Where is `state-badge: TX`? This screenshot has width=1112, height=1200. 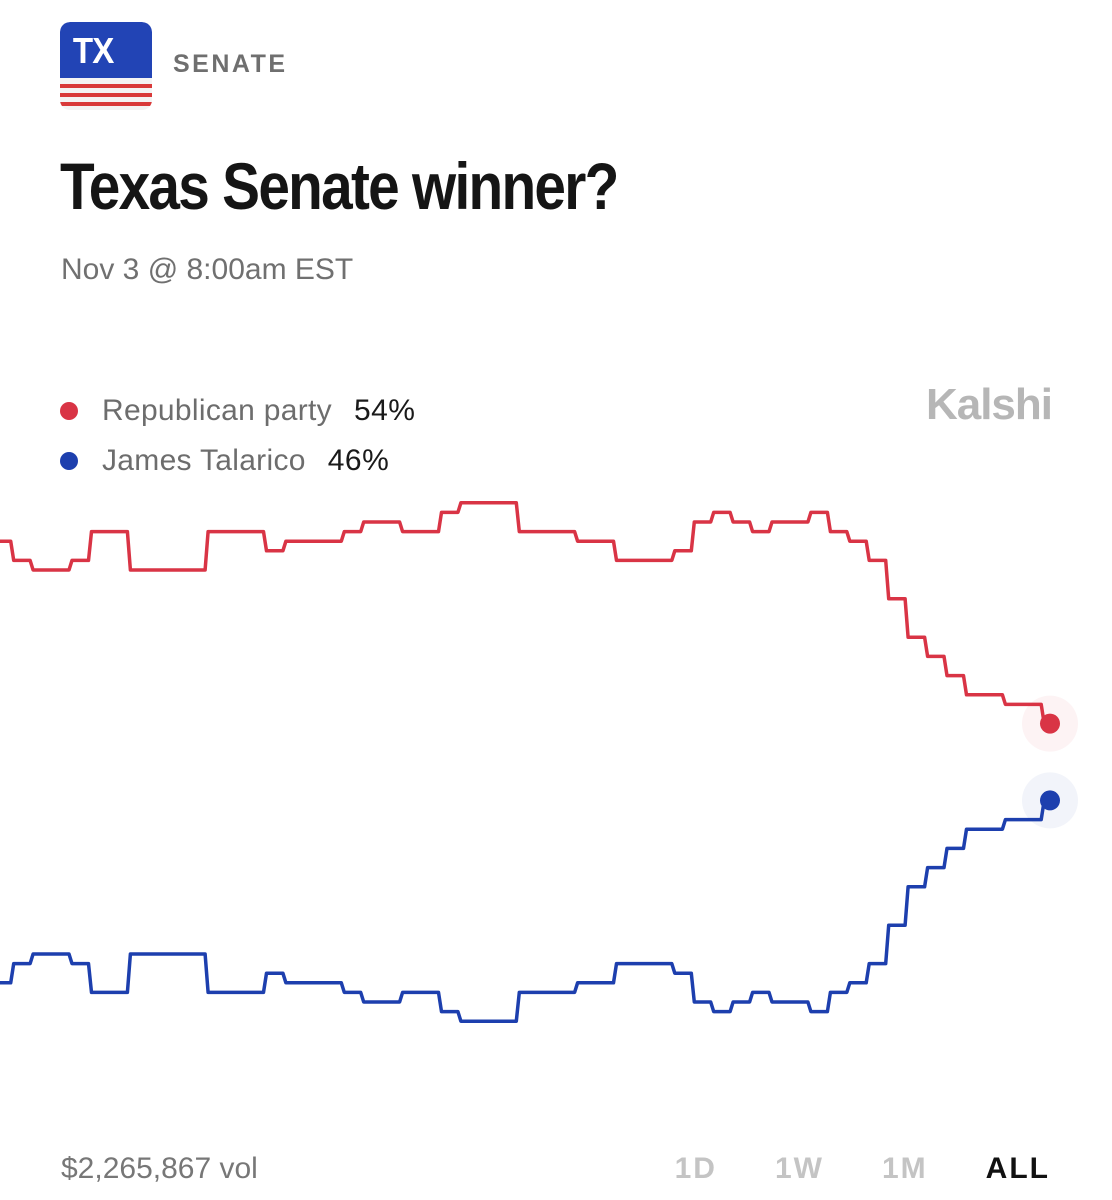 state-badge: TX is located at coordinates (106, 66).